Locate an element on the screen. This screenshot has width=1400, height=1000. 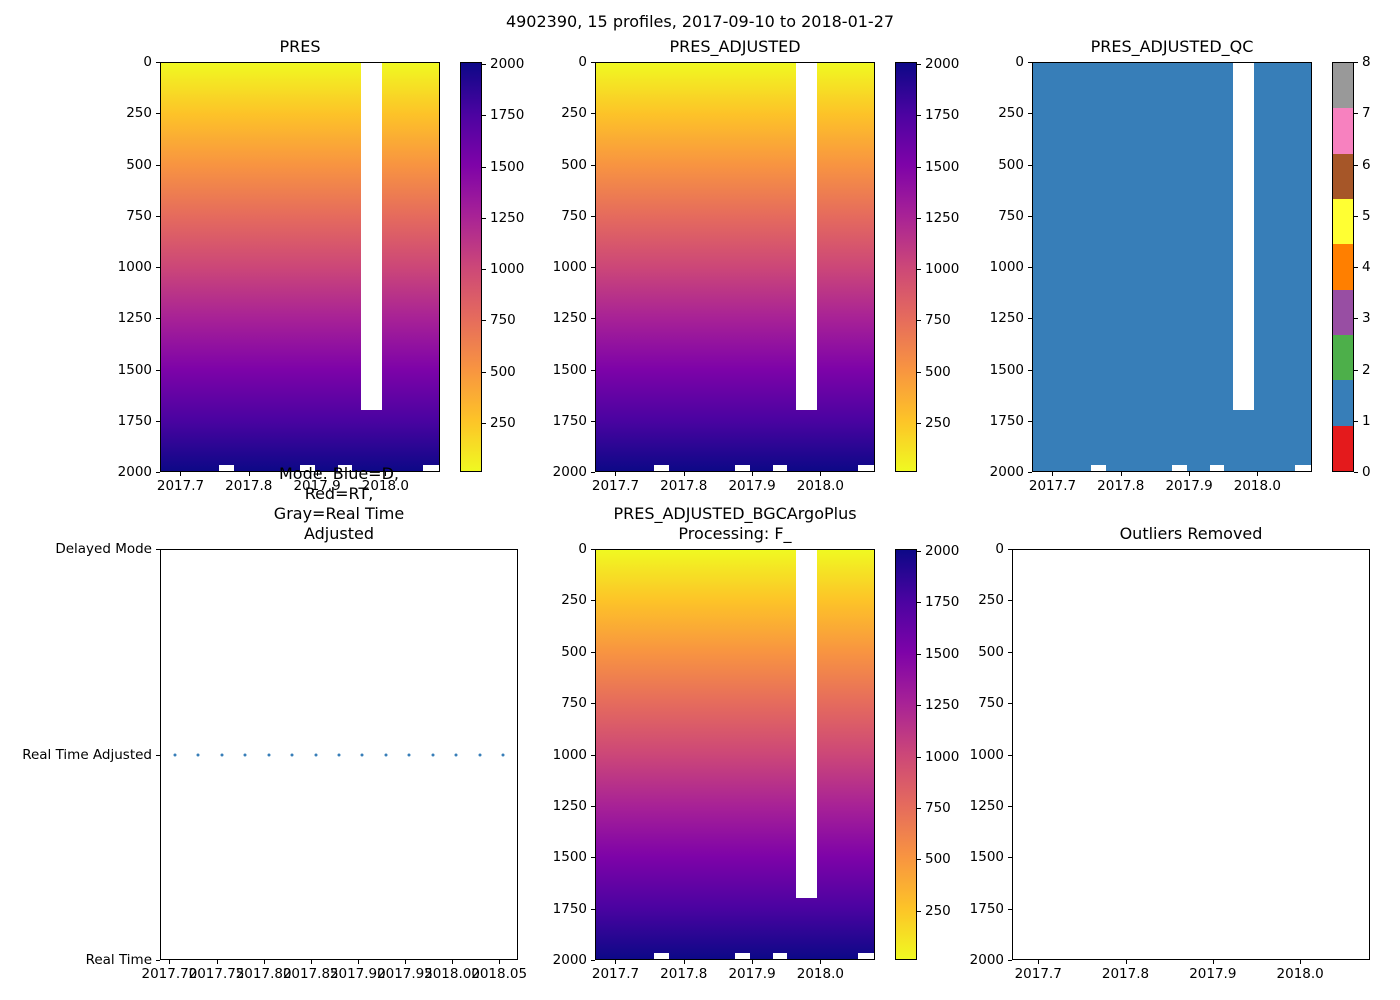
bgc-colorbar-gradient is located at coordinates (906, 754).